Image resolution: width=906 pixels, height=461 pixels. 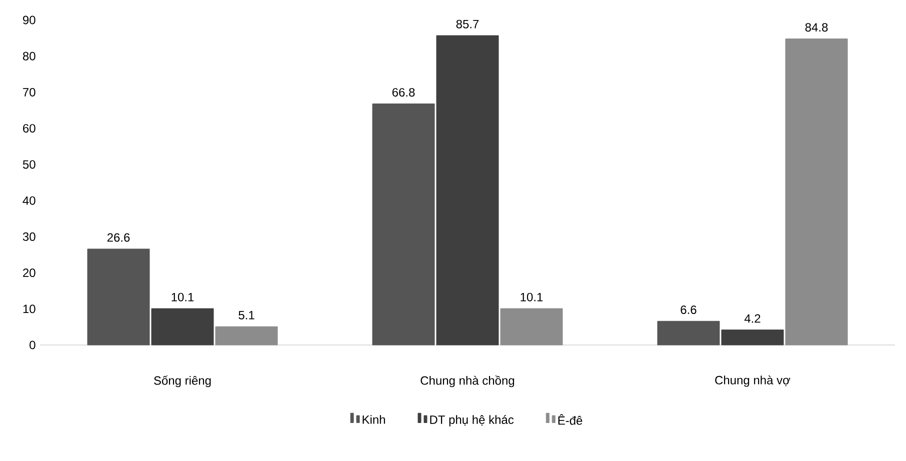 I want to click on y-tick-label: 50, so click(x=29, y=164).